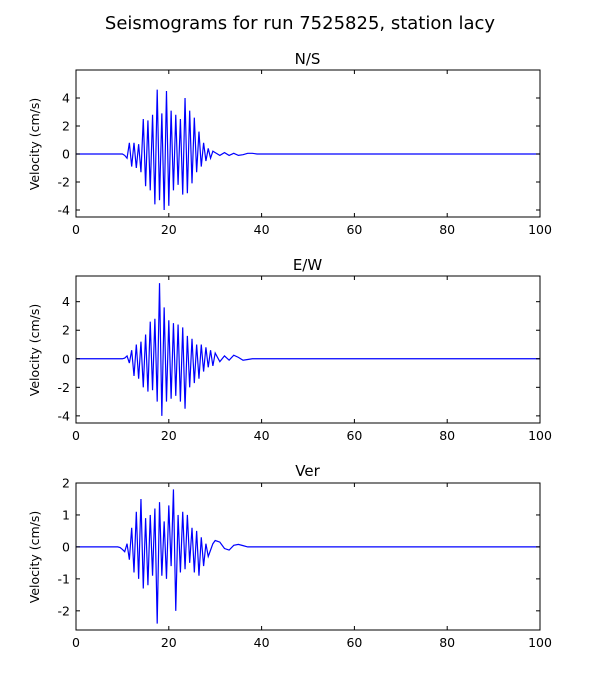  I want to click on panel-title: E/W, so click(308, 265).